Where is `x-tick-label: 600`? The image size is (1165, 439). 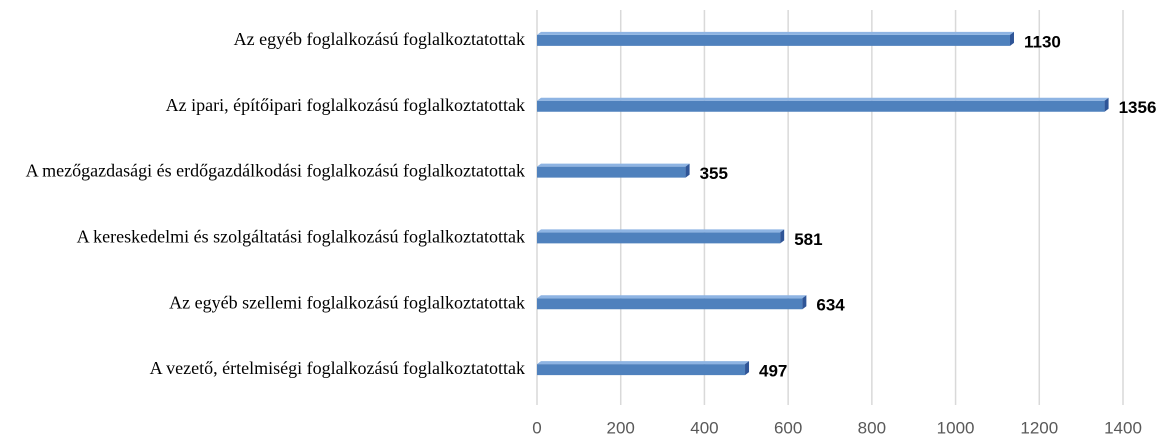
x-tick-label: 600 is located at coordinates (788, 427).